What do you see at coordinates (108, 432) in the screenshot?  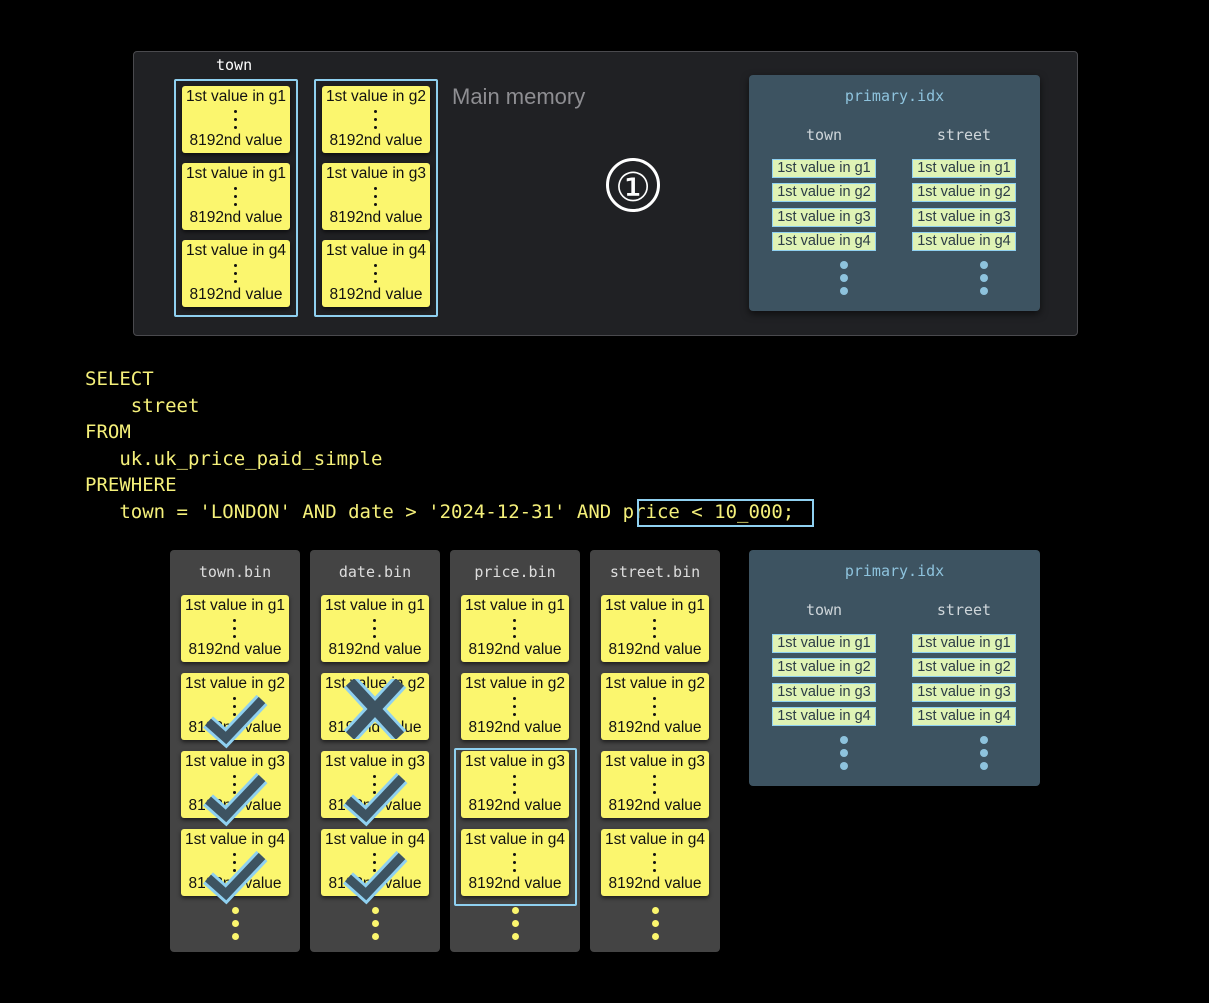 I see `sql-line: FROM` at bounding box center [108, 432].